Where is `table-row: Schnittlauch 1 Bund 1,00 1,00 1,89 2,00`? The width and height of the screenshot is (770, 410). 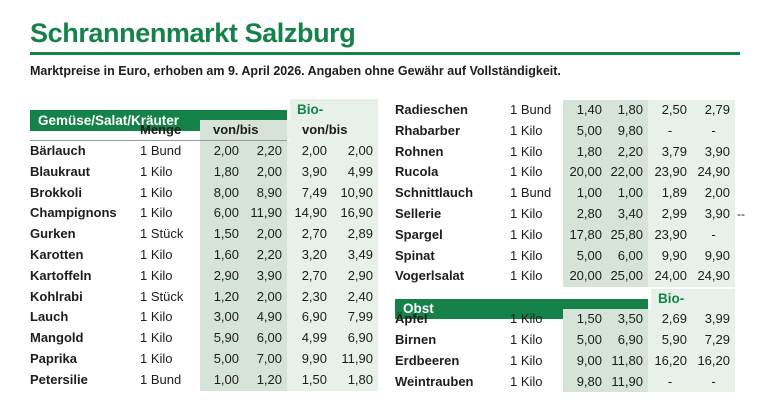
table-row: Schnittlauch 1 Bund 1,00 1,00 1,89 2,00 is located at coordinates (570, 193).